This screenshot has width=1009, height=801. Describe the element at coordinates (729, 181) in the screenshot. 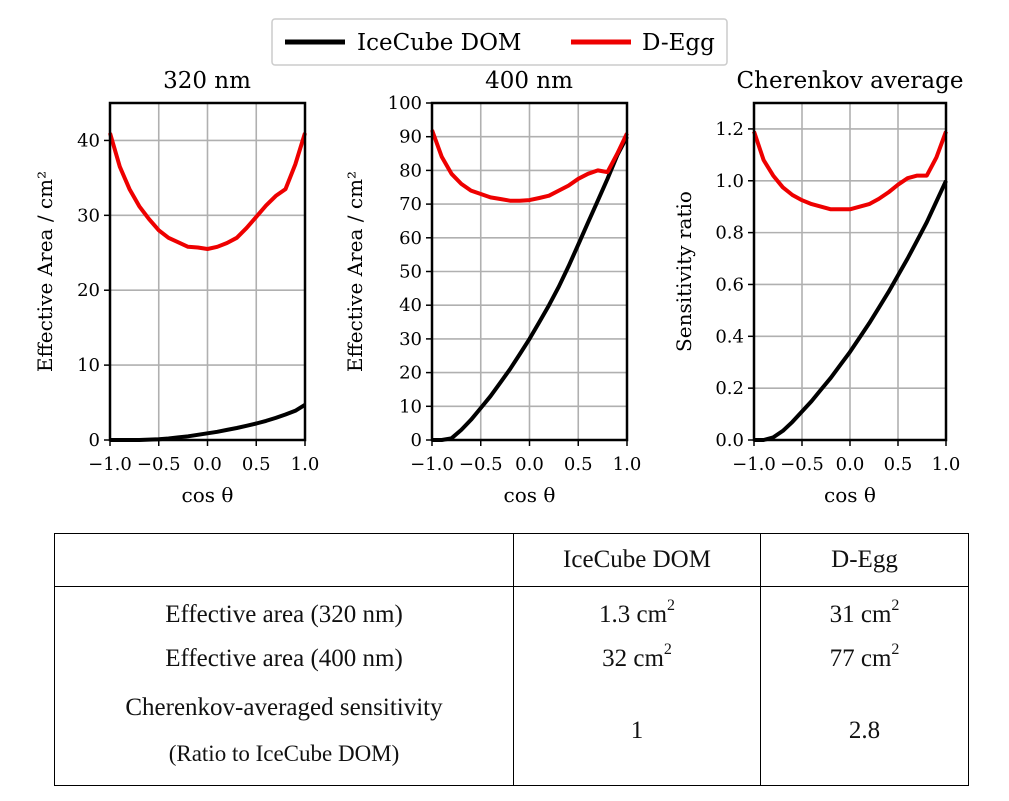

I see `y-tick-label: 1.0` at that location.